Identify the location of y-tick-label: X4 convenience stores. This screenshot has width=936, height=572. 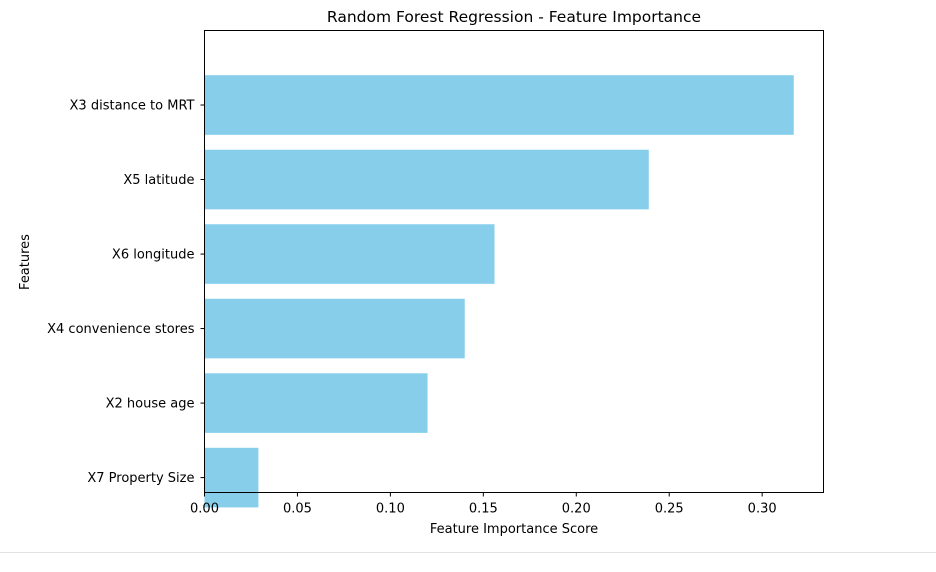
(121, 329).